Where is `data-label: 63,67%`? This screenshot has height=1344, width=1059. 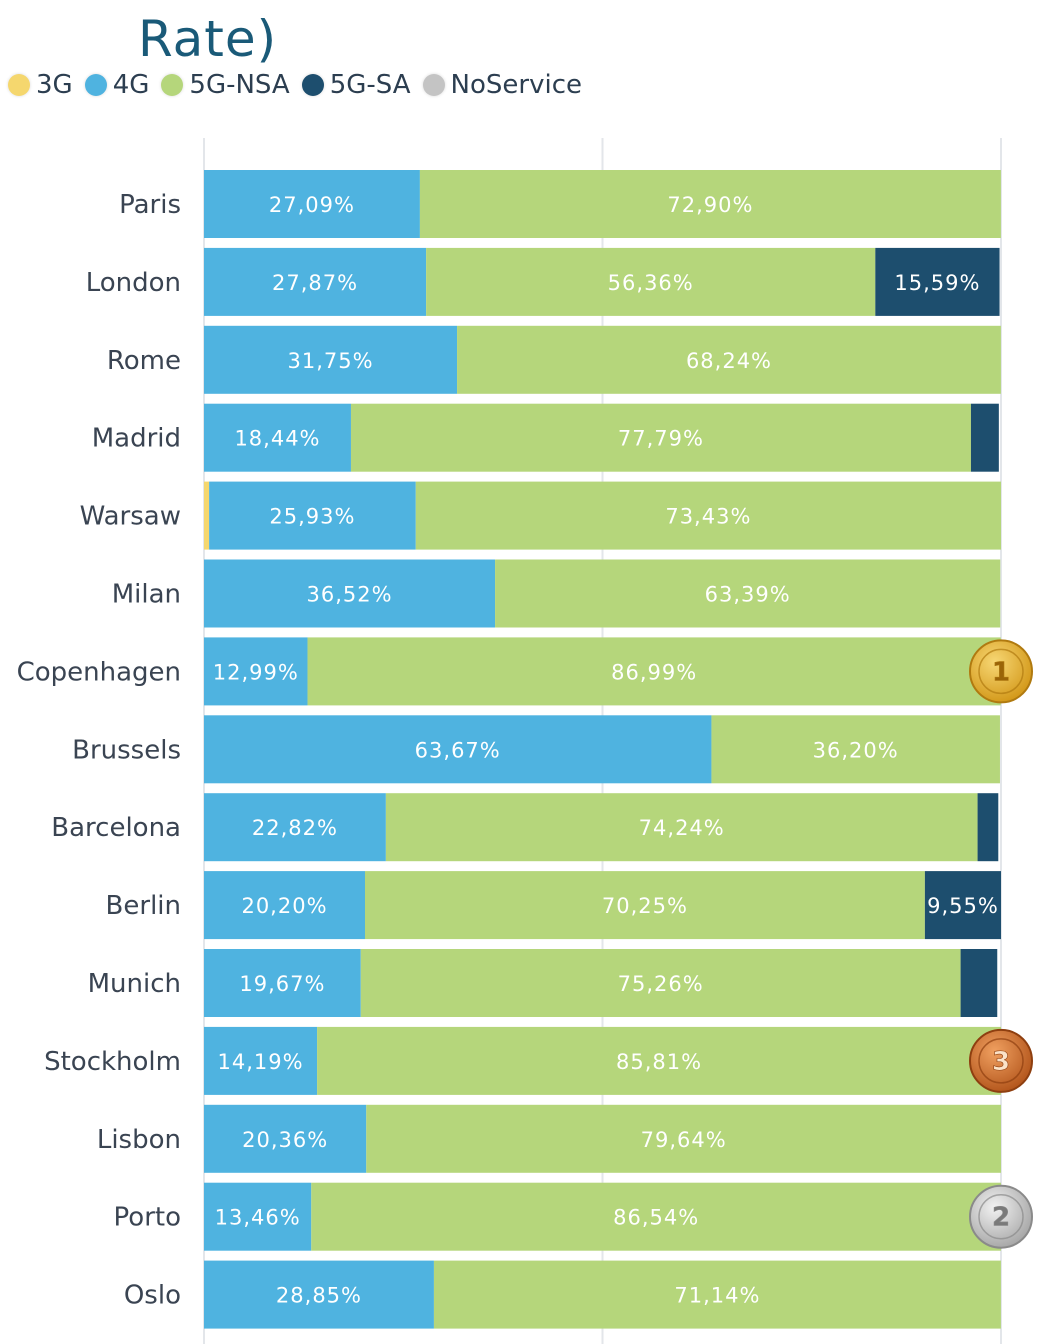
data-label: 63,67% is located at coordinates (458, 750).